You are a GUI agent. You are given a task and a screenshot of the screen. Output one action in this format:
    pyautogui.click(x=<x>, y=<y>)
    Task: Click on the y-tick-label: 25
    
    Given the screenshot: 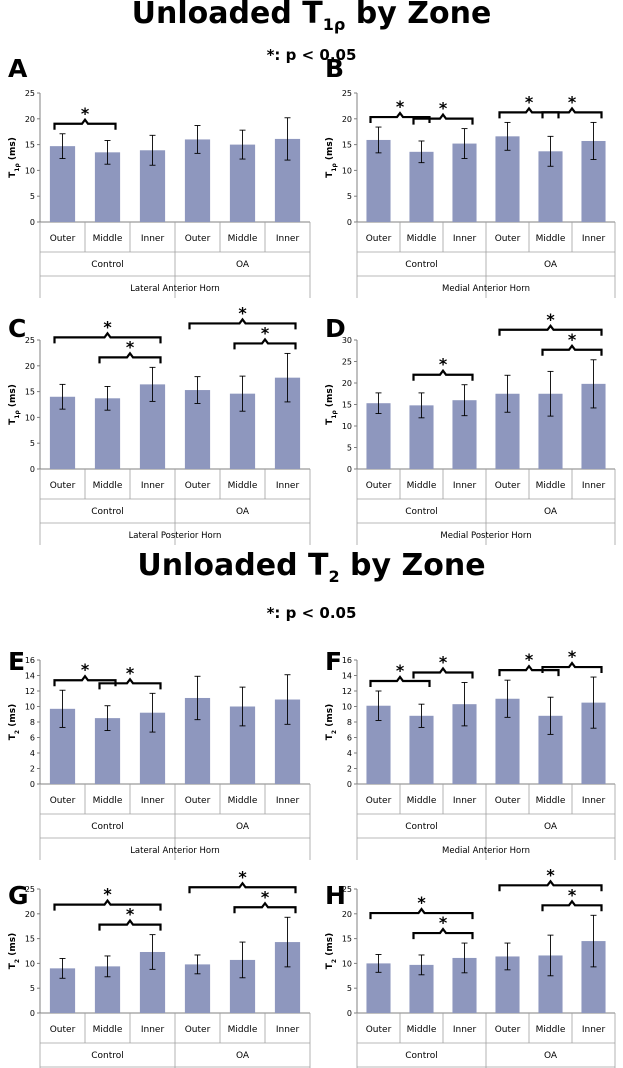 What is the action you would take?
    pyautogui.click(x=347, y=889)
    